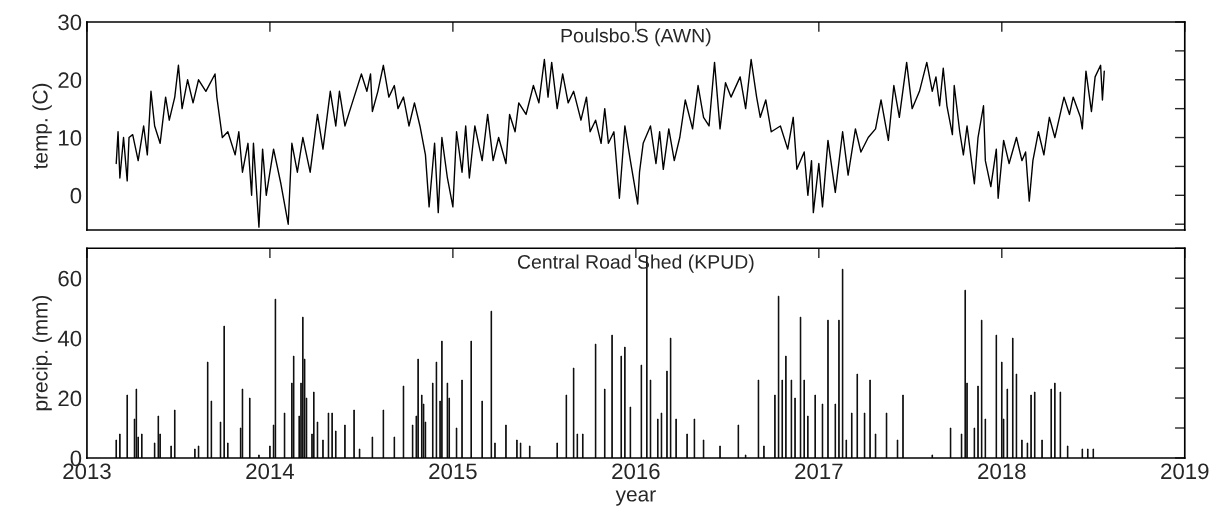 This screenshot has width=1228, height=527. I want to click on y-axis-title: precip. (mm), so click(42, 353).